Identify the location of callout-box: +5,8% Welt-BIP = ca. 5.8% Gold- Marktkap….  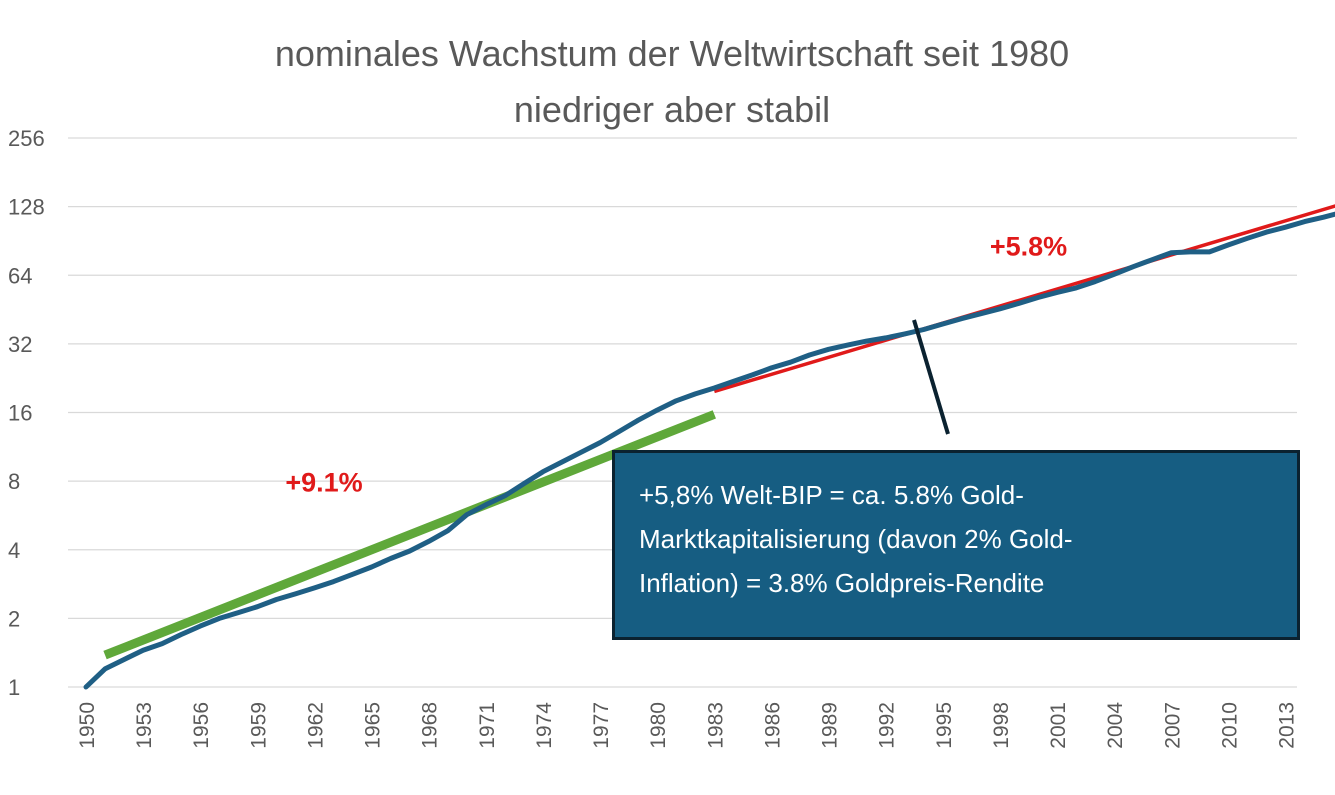
(956, 545).